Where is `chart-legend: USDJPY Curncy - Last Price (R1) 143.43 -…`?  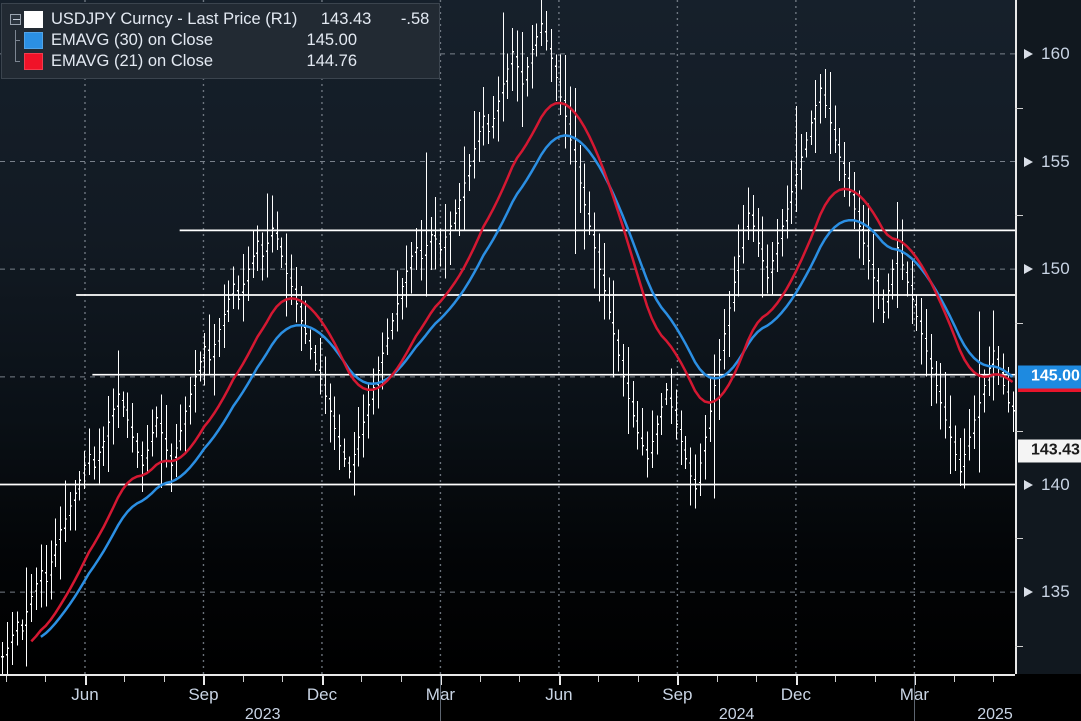 chart-legend: USDJPY Curncy - Last Price (R1) 143.43 -… is located at coordinates (221, 41).